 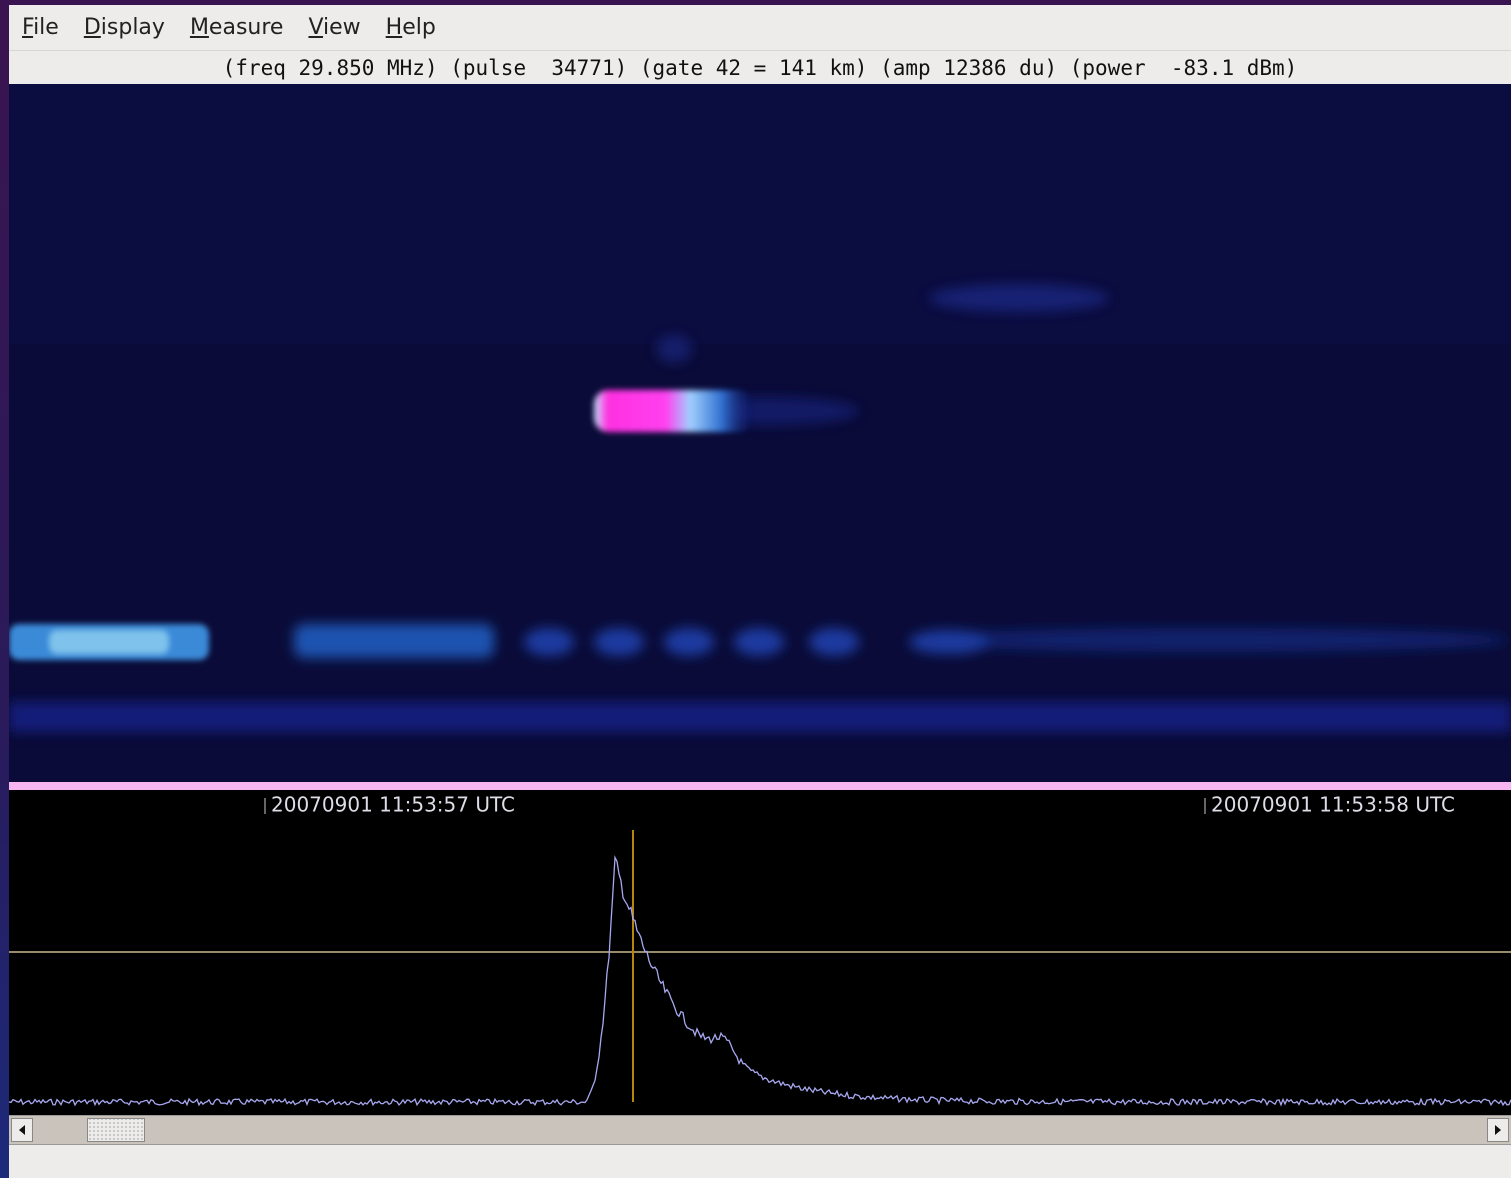 What do you see at coordinates (40, 27) in the screenshot?
I see `menu-item: File` at bounding box center [40, 27].